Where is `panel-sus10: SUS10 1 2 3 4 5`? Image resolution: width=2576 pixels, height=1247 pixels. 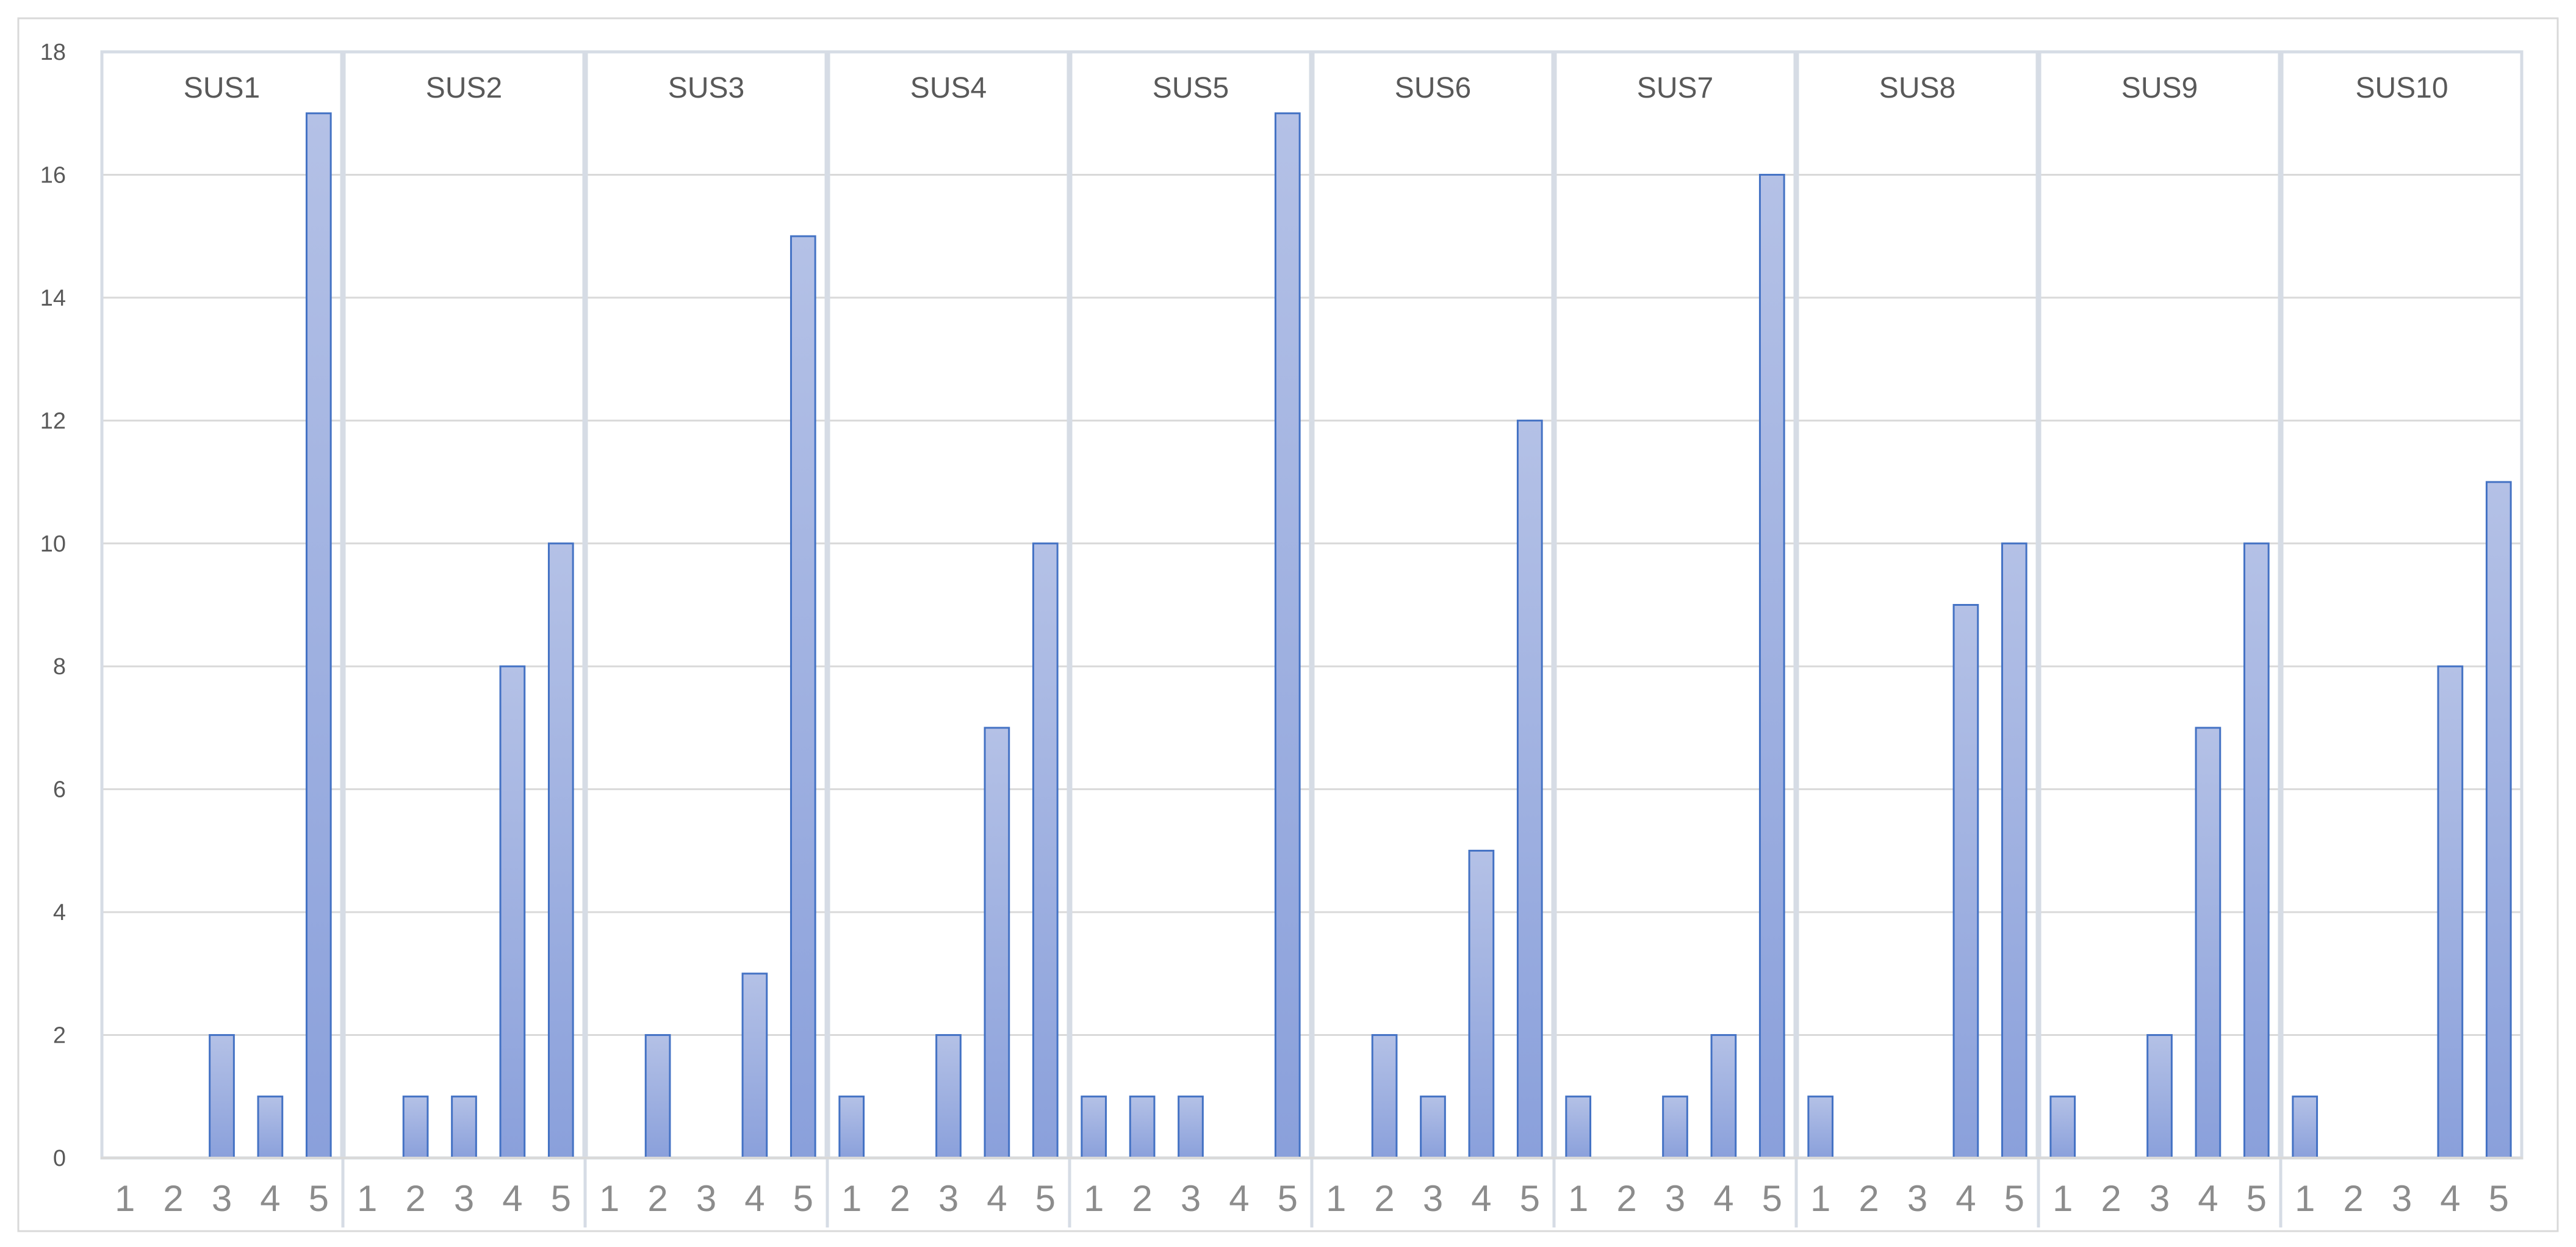 panel-sus10: SUS10 1 2 3 4 5 is located at coordinates (2401, 638).